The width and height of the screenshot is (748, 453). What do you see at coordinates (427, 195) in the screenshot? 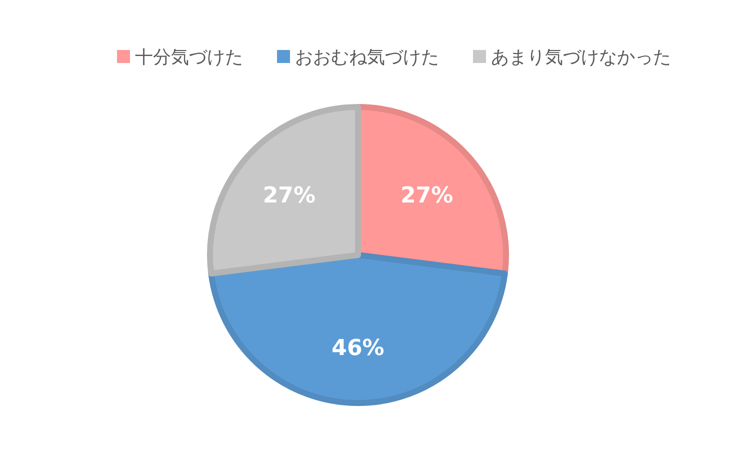
I see `data-label: 27%` at bounding box center [427, 195].